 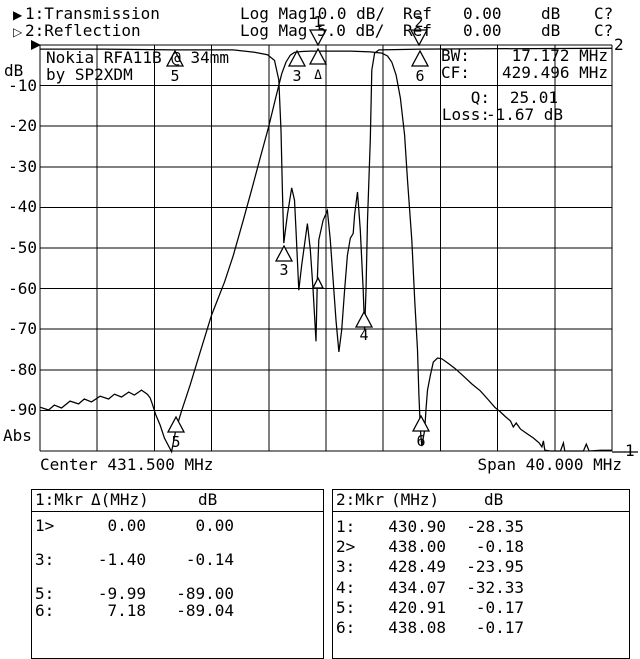 What do you see at coordinates (551, 13) in the screenshot?
I see `ch1-ref-unit: dB` at bounding box center [551, 13].